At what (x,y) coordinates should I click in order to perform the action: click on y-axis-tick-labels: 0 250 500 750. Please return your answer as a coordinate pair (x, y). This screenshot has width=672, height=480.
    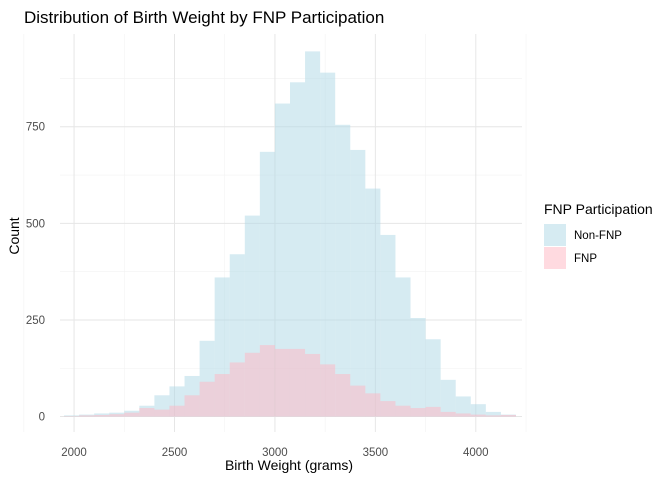
    Looking at the image, I should click on (35, 273).